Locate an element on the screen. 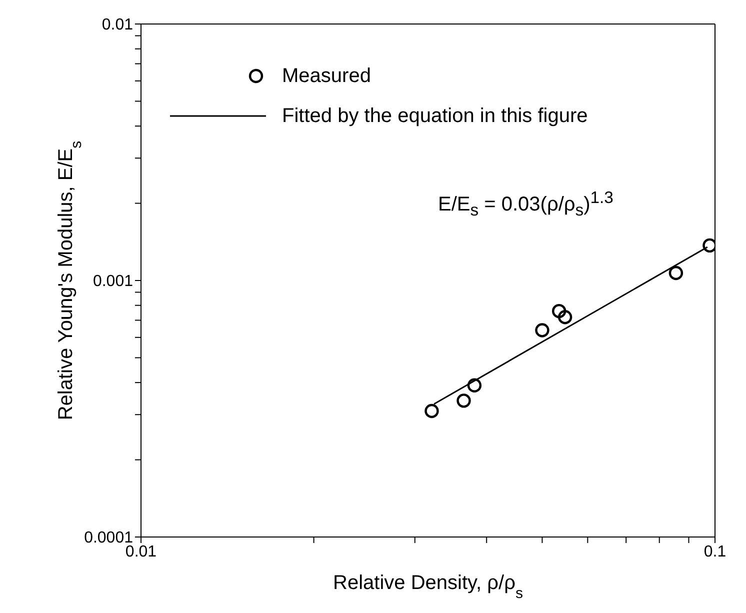 This screenshot has width=746, height=613. annotation: E/E$_{s}$ = 0.03(ρ/ρ$_{s}$)$^{1.3}$ is located at coordinates (526, 204).